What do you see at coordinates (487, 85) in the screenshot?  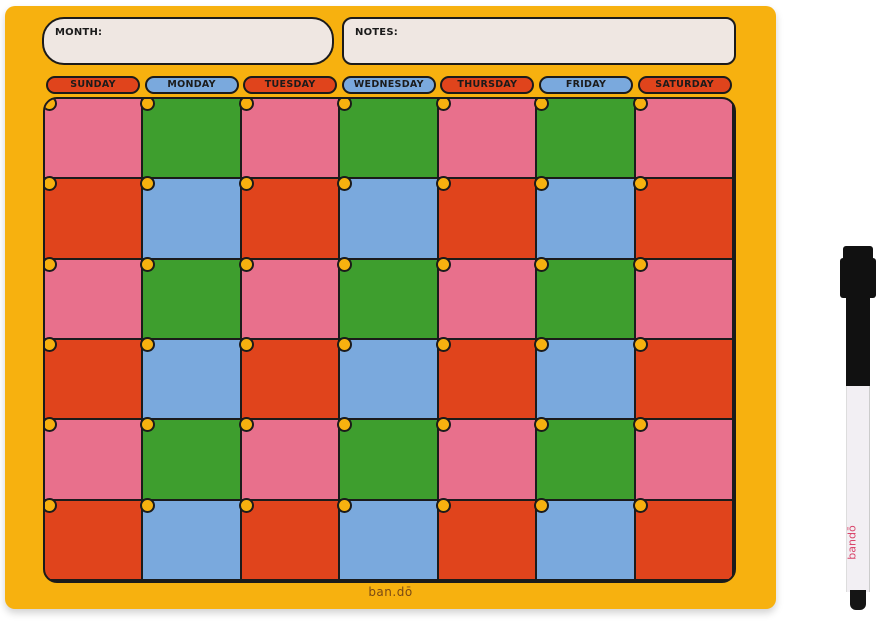 I see `weekday-thursday: THURSDAY` at bounding box center [487, 85].